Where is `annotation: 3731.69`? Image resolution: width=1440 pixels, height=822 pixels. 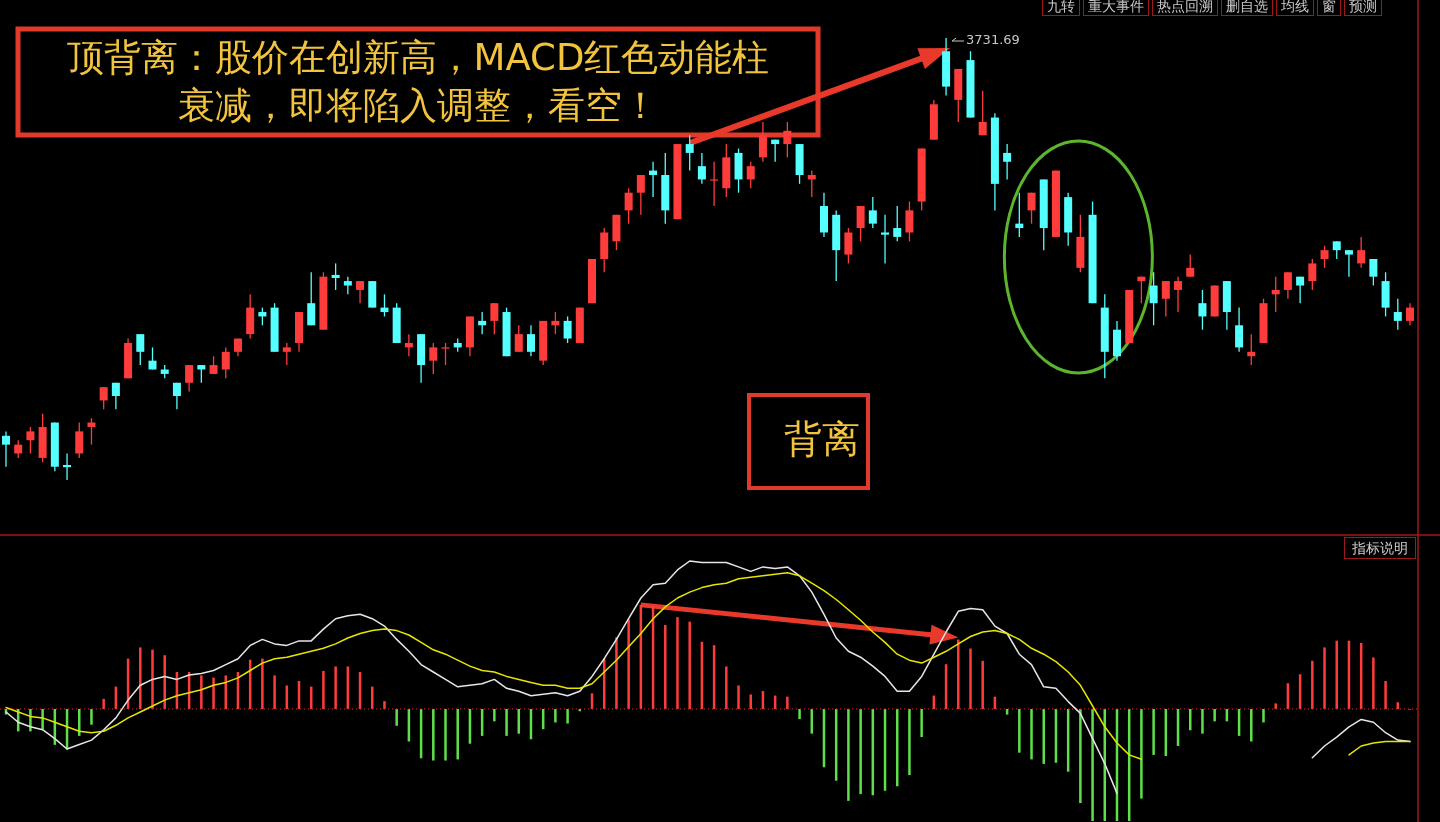 annotation: 3731.69 is located at coordinates (993, 40).